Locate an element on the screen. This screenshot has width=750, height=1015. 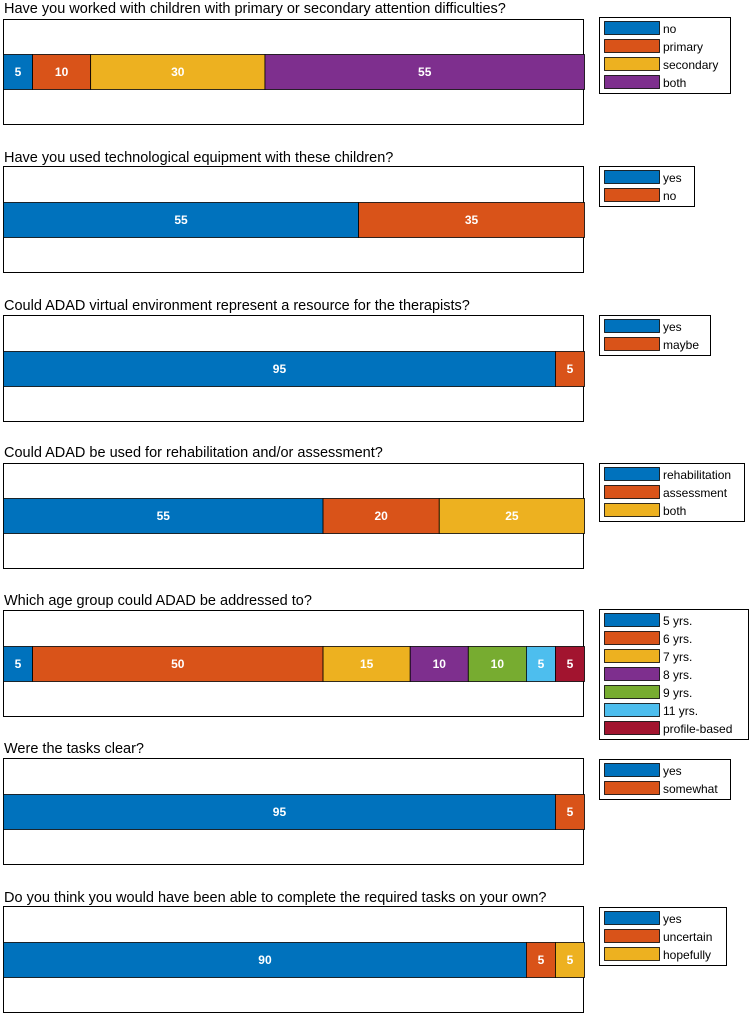
bar-segment-maybe is located at coordinates (570, 369).